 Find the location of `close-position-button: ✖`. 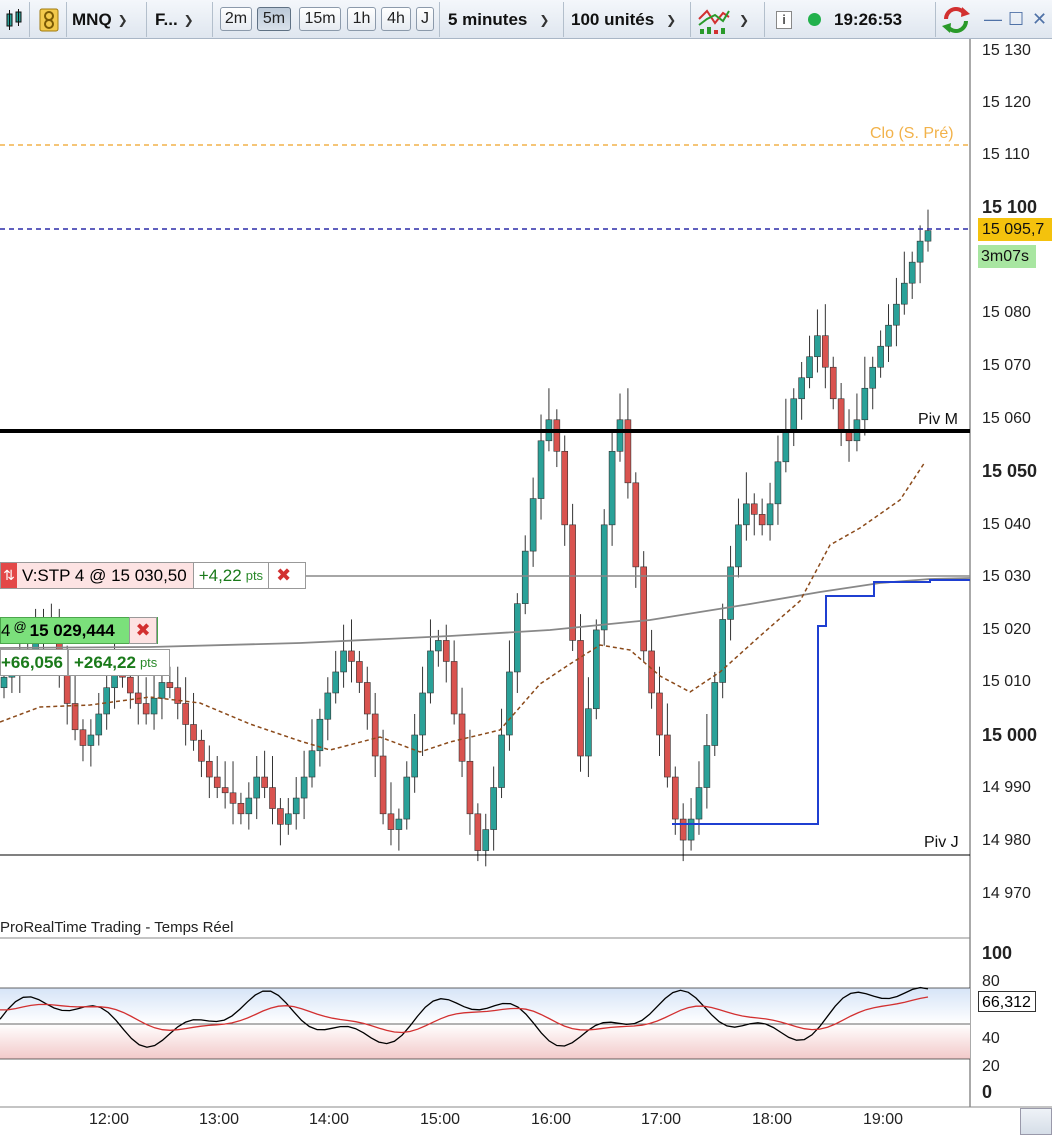

close-position-button: ✖ is located at coordinates (143, 630).